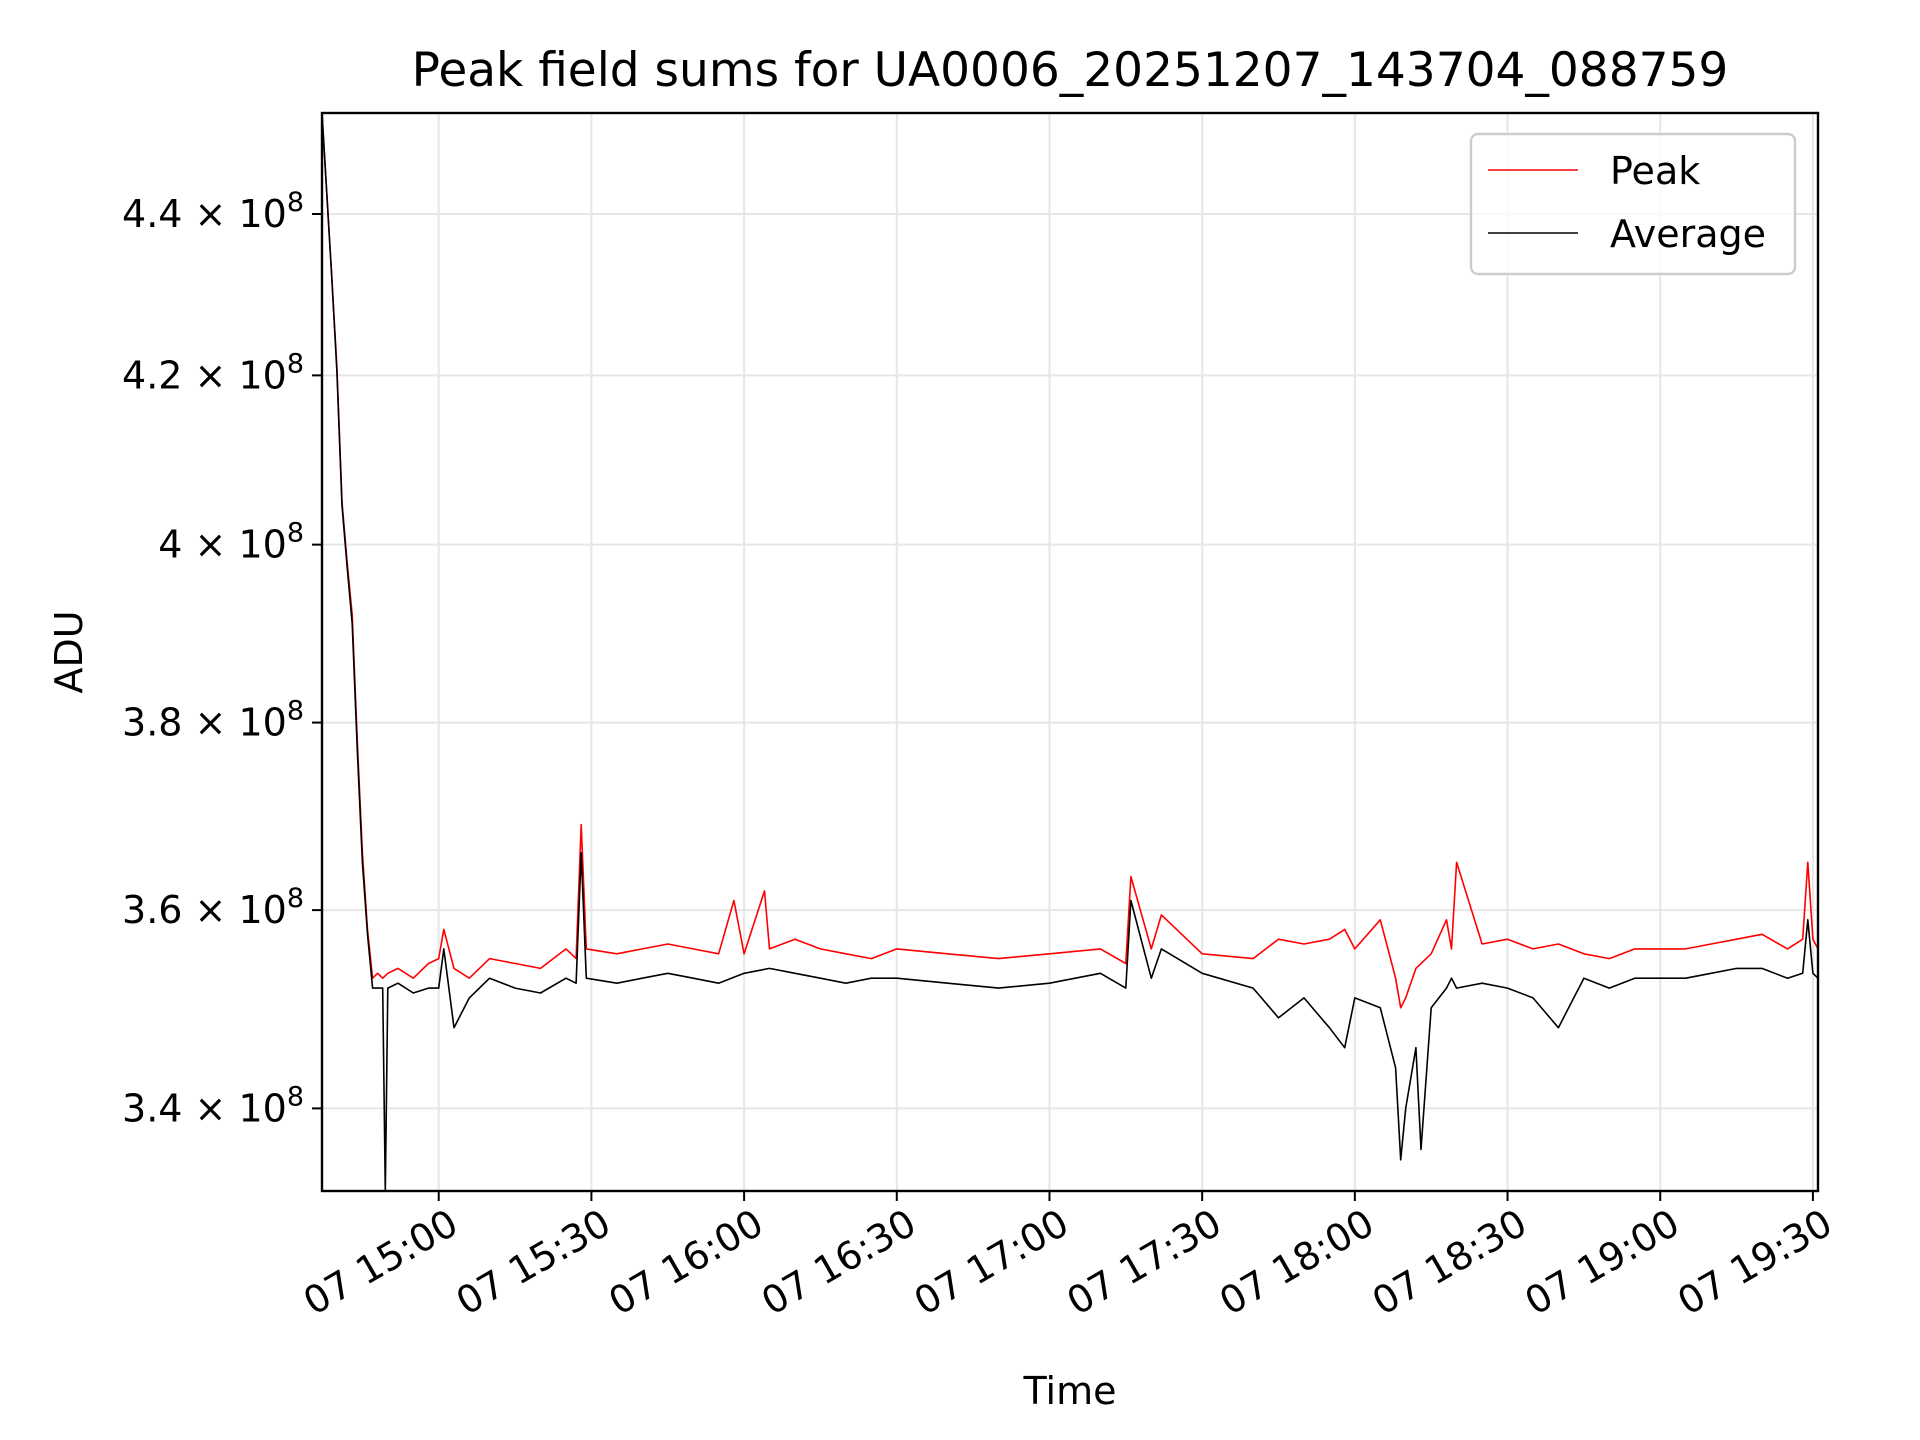  What do you see at coordinates (1449, 1262) in the screenshot?
I see `x-tick-label: 07 18:30` at bounding box center [1449, 1262].